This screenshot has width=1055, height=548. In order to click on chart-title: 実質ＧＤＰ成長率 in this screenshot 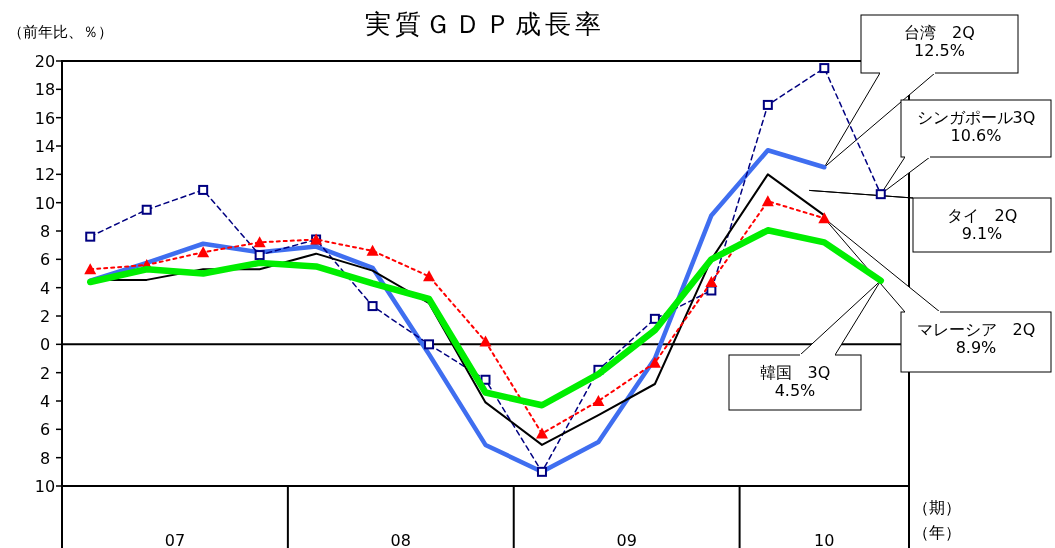, I will do `click(485, 24)`.